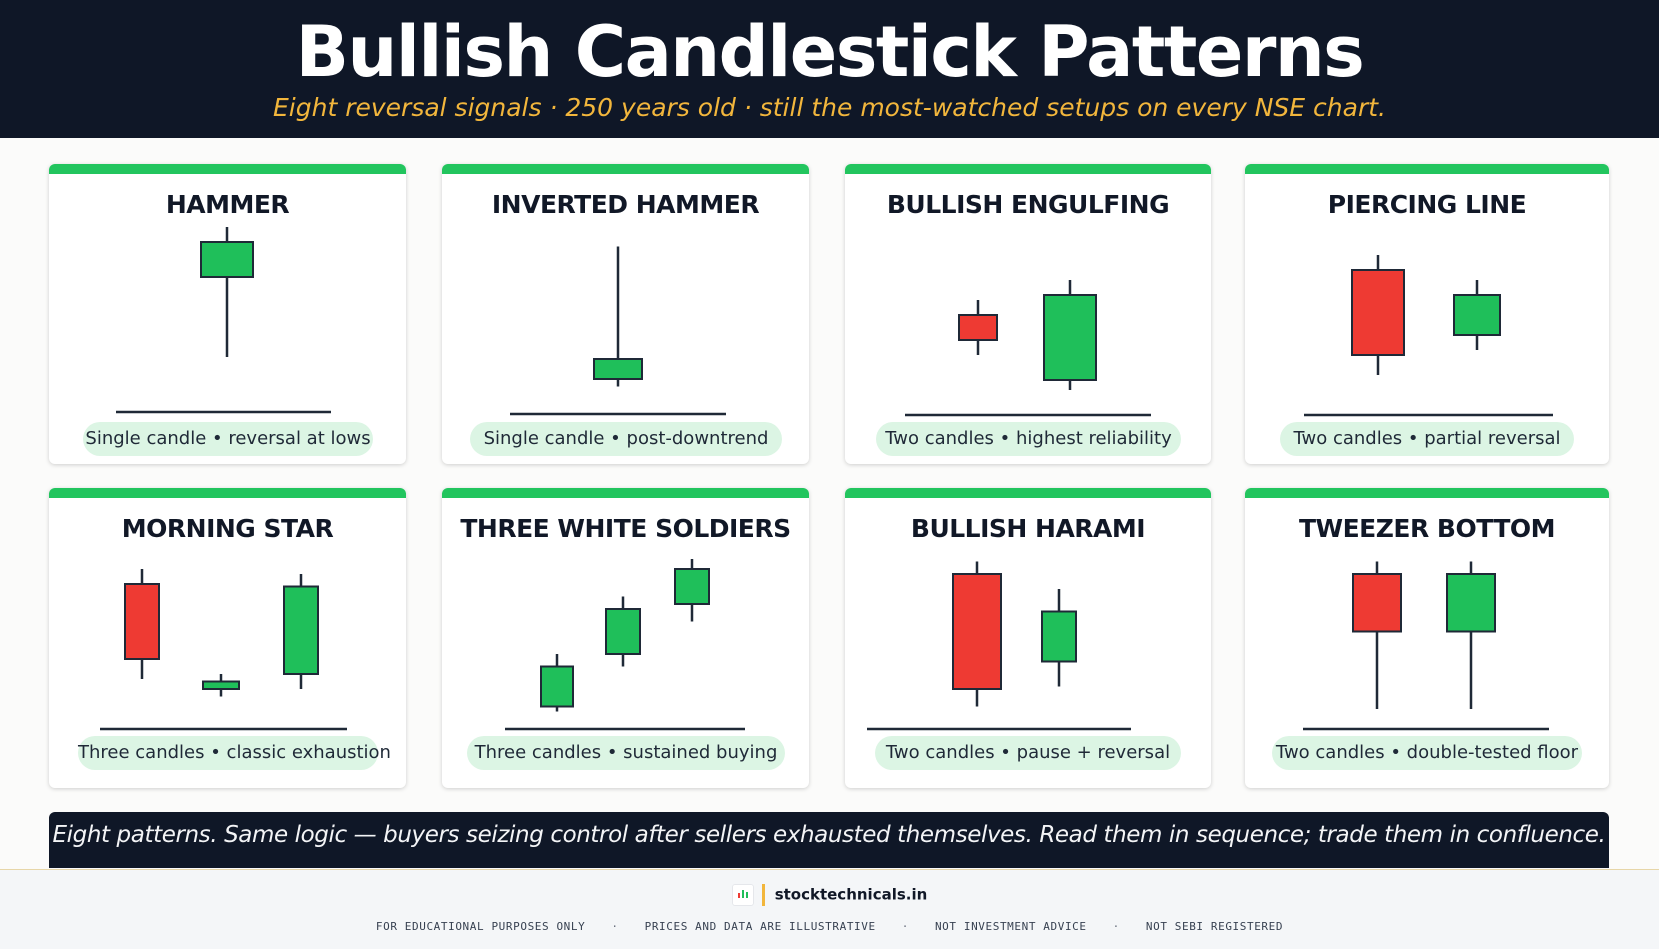  I want to click on pattern-caption: Two candles • pause + reversal, so click(1028, 753).